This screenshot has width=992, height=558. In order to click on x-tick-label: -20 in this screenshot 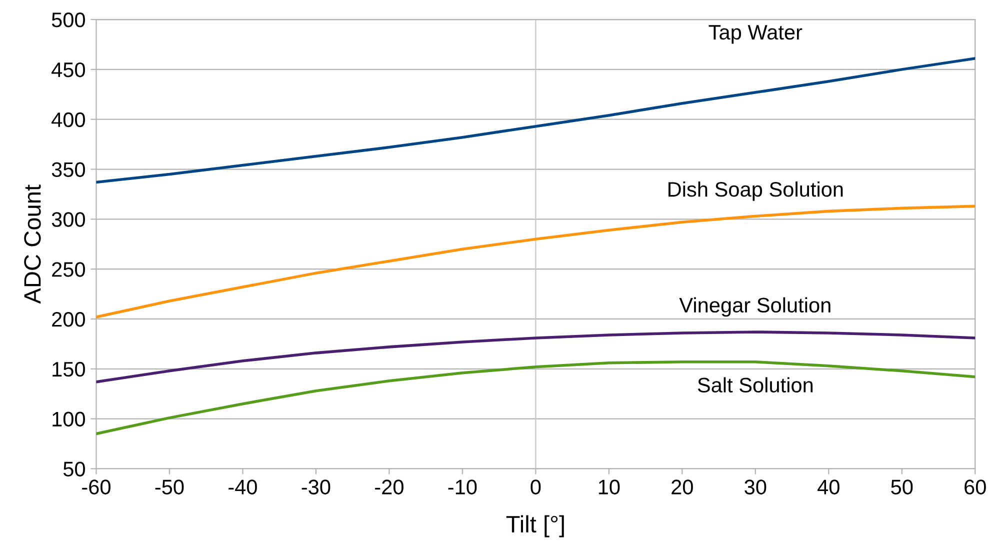, I will do `click(389, 487)`.